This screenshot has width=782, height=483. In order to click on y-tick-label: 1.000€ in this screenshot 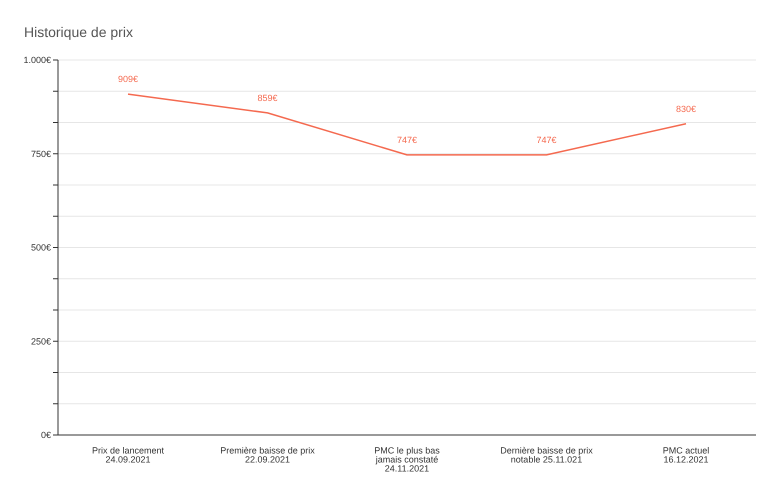, I will do `click(37, 60)`.